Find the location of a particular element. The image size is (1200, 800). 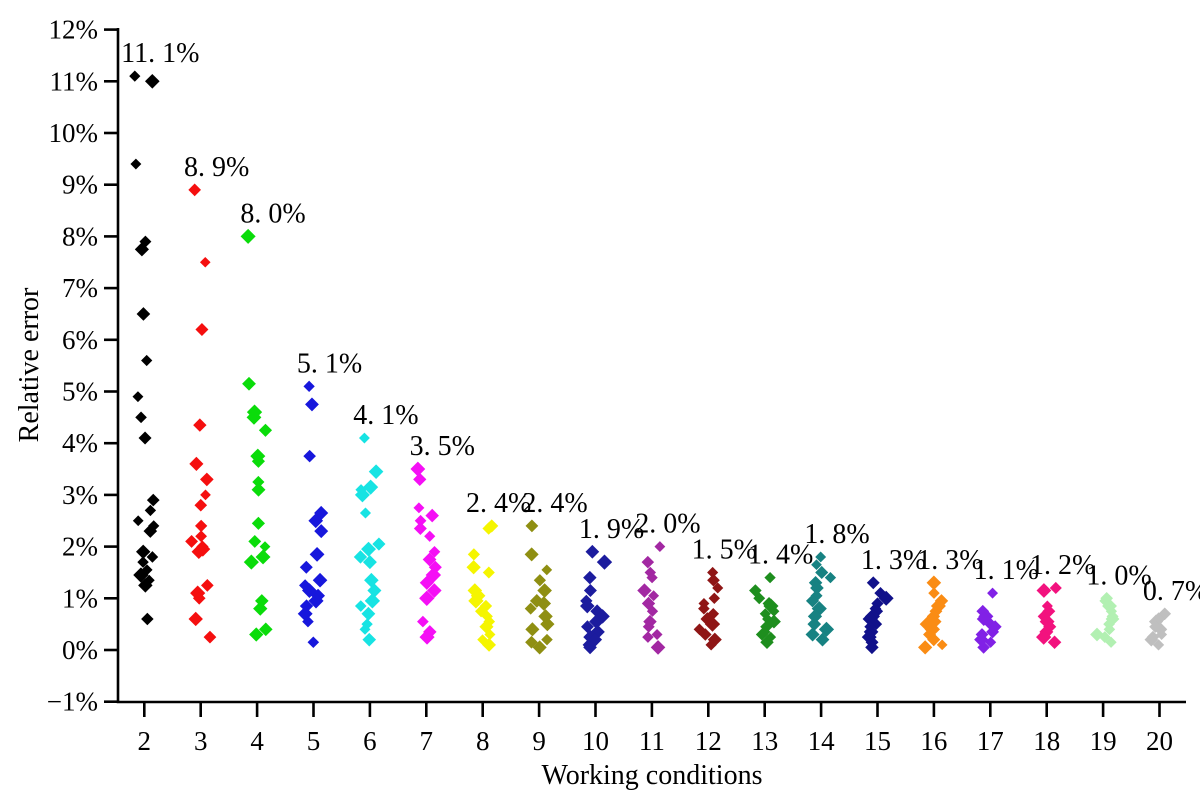

y-axis-title: Relative error is located at coordinates (29, 364).